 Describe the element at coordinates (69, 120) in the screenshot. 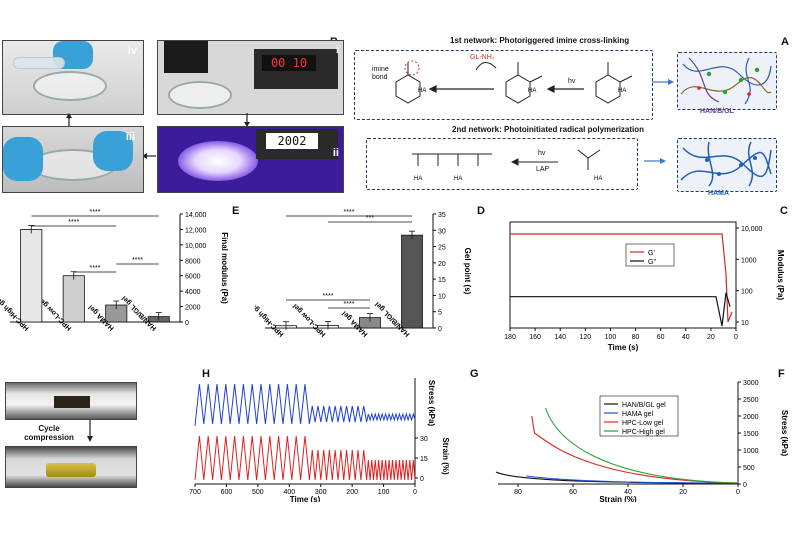

I see `photo-arrow-up` at that location.